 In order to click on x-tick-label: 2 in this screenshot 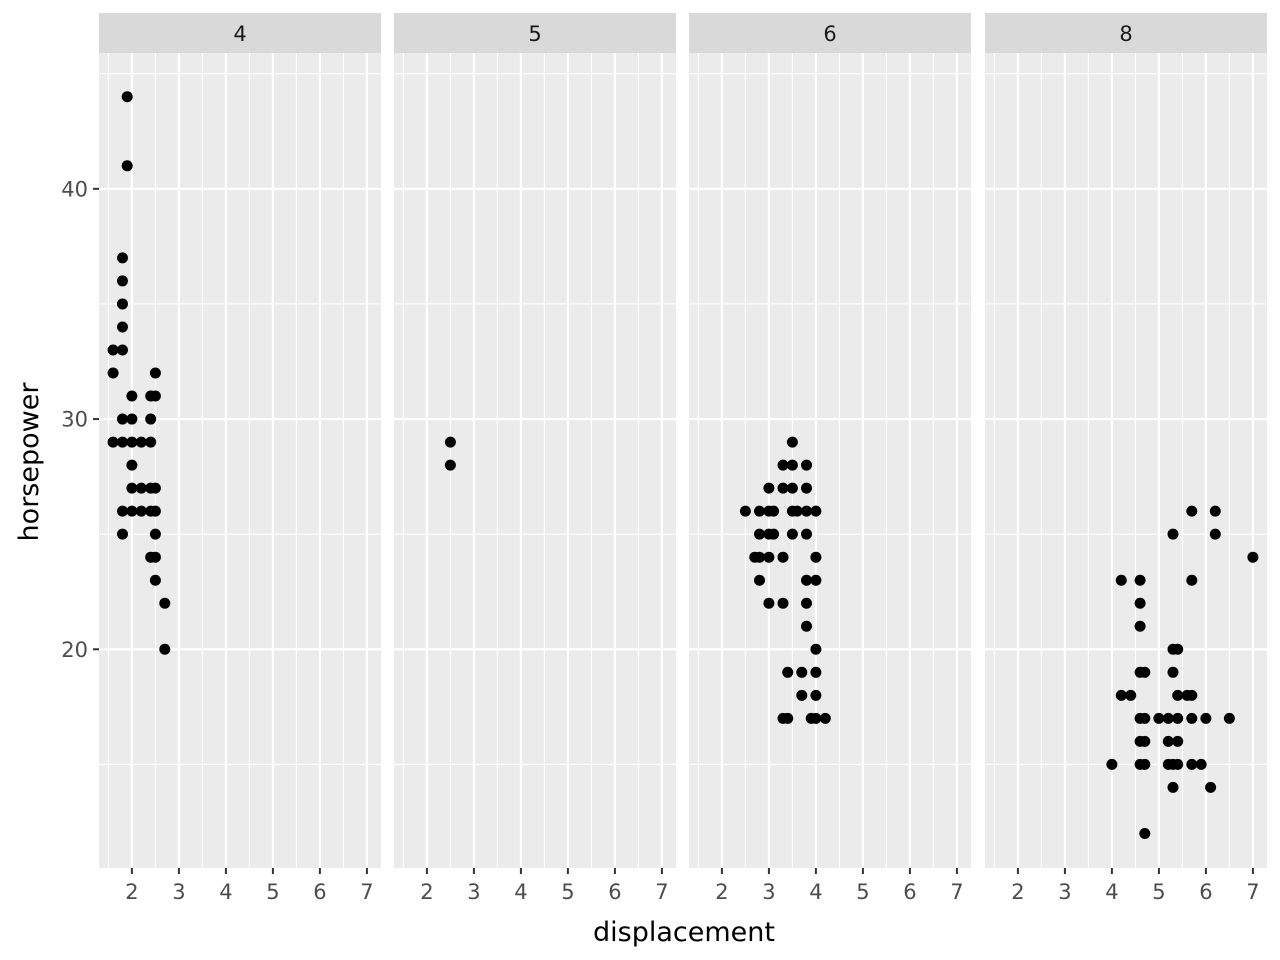, I will do `click(1017, 892)`.